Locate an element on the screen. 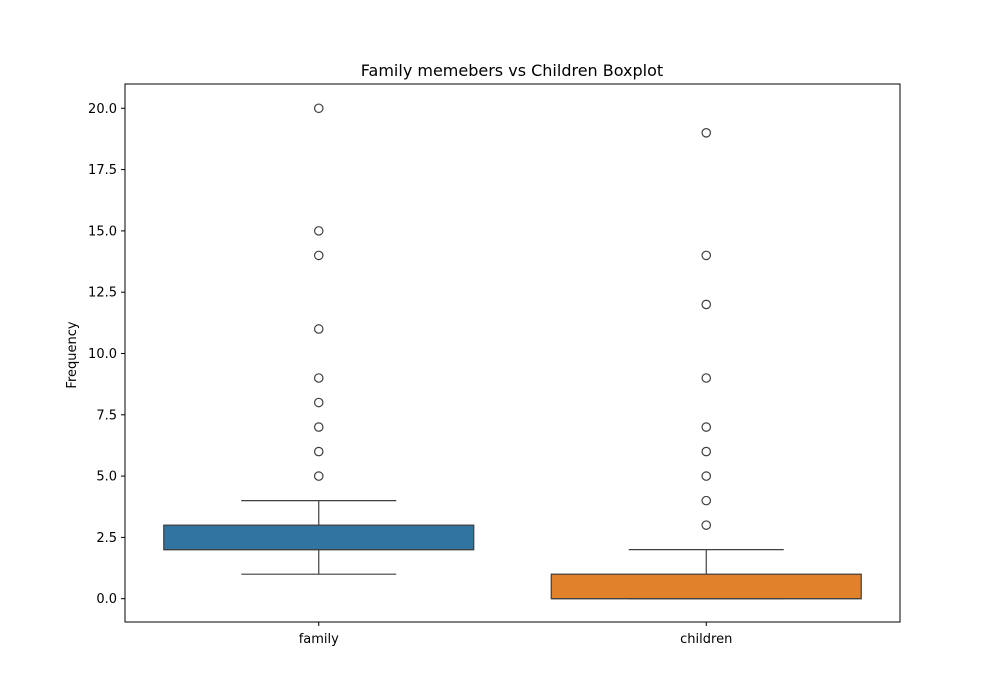  y-tick-label: 20.0 is located at coordinates (102, 109).